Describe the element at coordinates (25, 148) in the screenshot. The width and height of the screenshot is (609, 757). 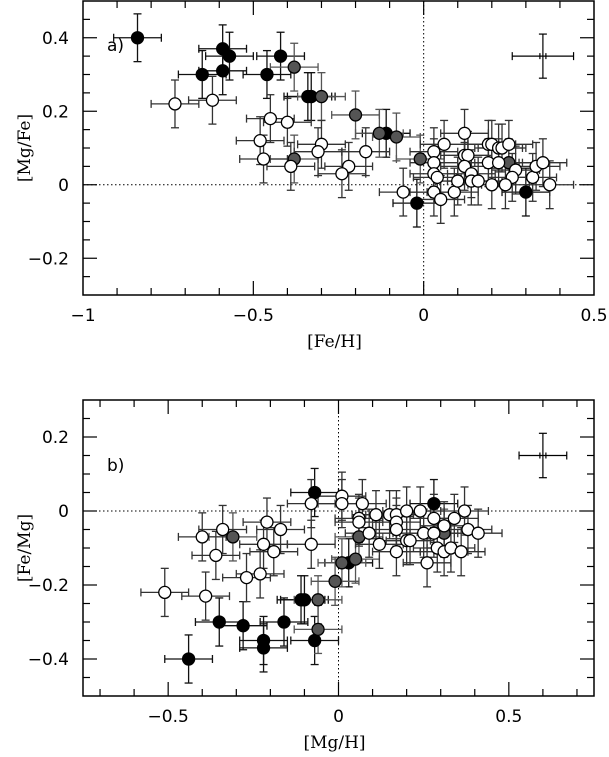
I see `panel-a-ylabel: [Mg/Fe]` at that location.